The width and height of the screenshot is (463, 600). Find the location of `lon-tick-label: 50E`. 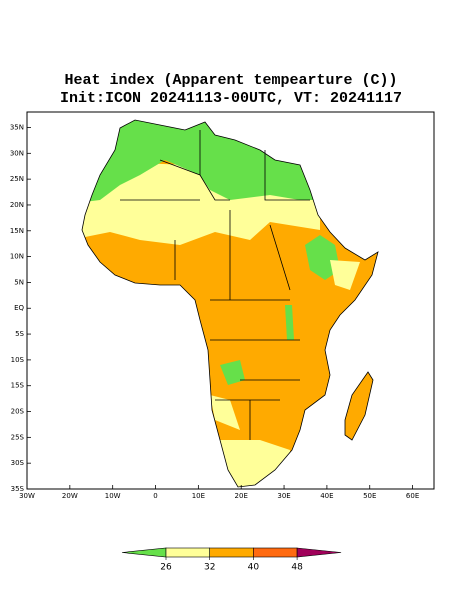

lon-tick-label: 50E is located at coordinates (369, 496).